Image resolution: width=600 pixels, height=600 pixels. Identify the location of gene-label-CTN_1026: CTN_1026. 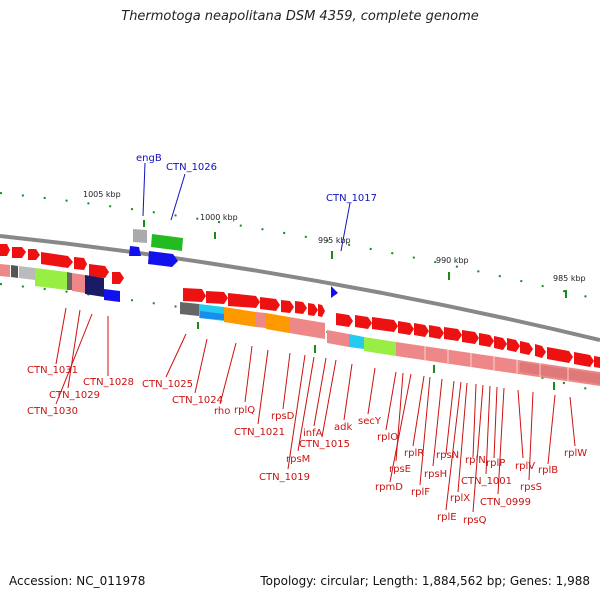
(191, 167).